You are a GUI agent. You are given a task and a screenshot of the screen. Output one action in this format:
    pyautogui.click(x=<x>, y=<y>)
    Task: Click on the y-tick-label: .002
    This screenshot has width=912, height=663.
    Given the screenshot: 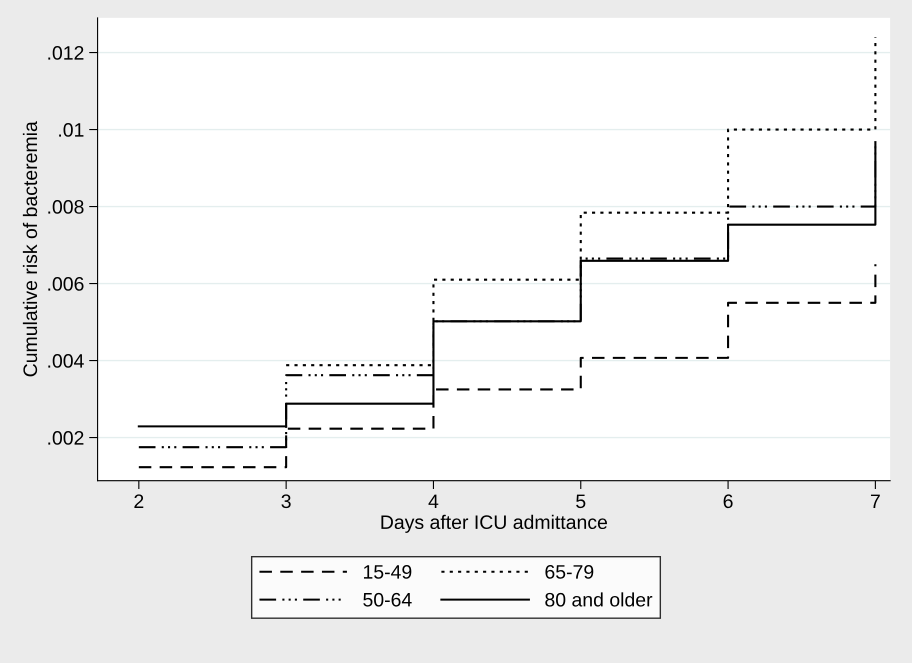 What is the action you would take?
    pyautogui.click(x=66, y=438)
    